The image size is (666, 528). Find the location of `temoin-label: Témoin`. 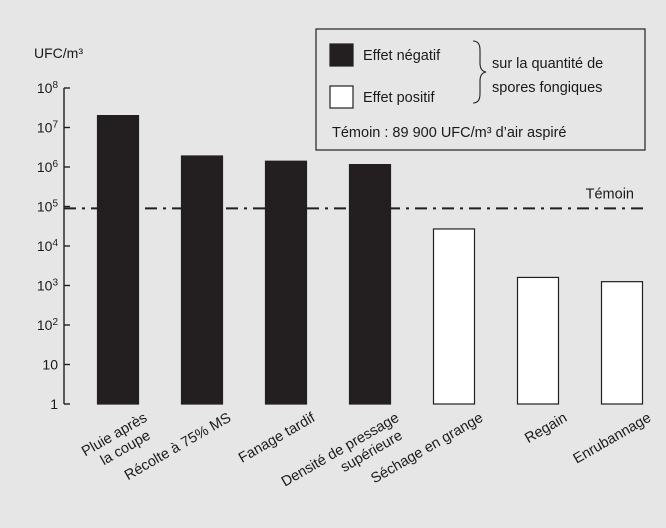

temoin-label: Témoin is located at coordinates (610, 194).